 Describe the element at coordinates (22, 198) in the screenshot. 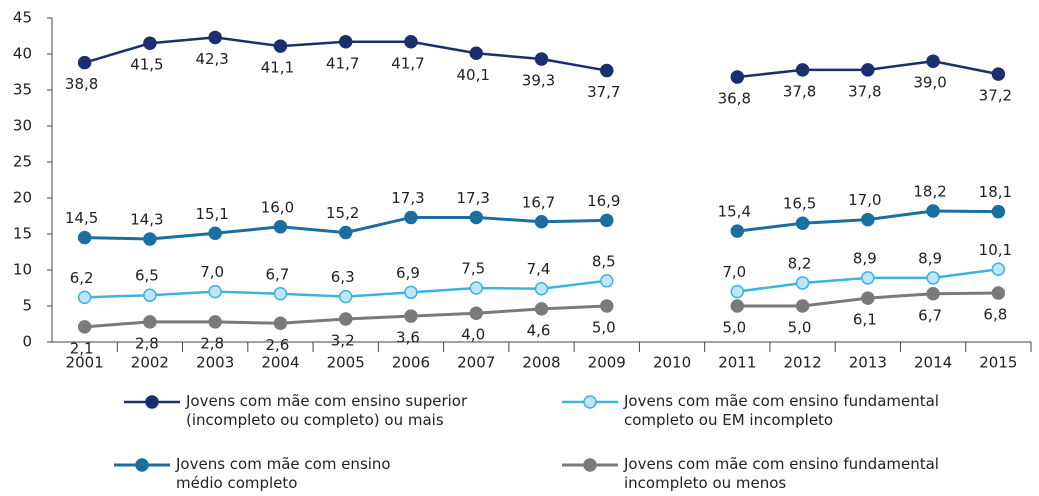

I see `y-tick-label: 20` at that location.